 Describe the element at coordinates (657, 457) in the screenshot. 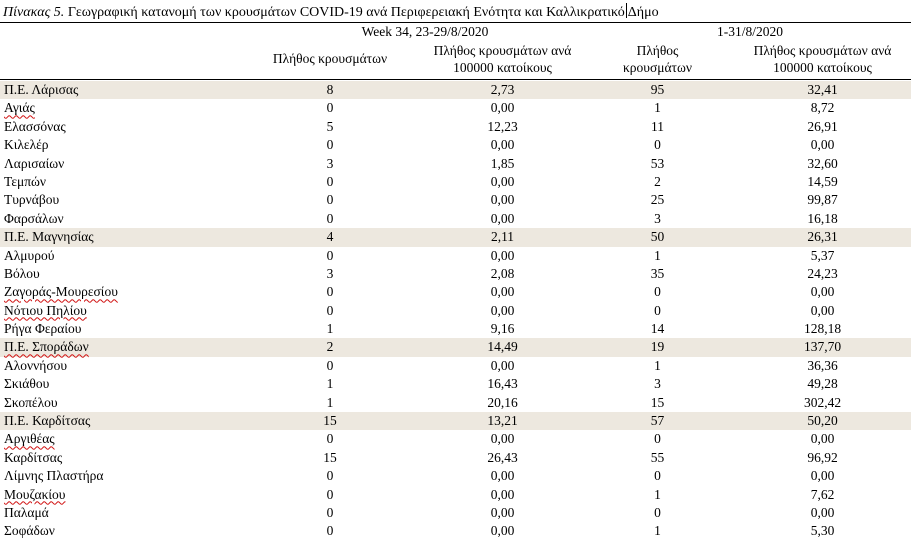

I see `cell-cases-month: 55` at that location.